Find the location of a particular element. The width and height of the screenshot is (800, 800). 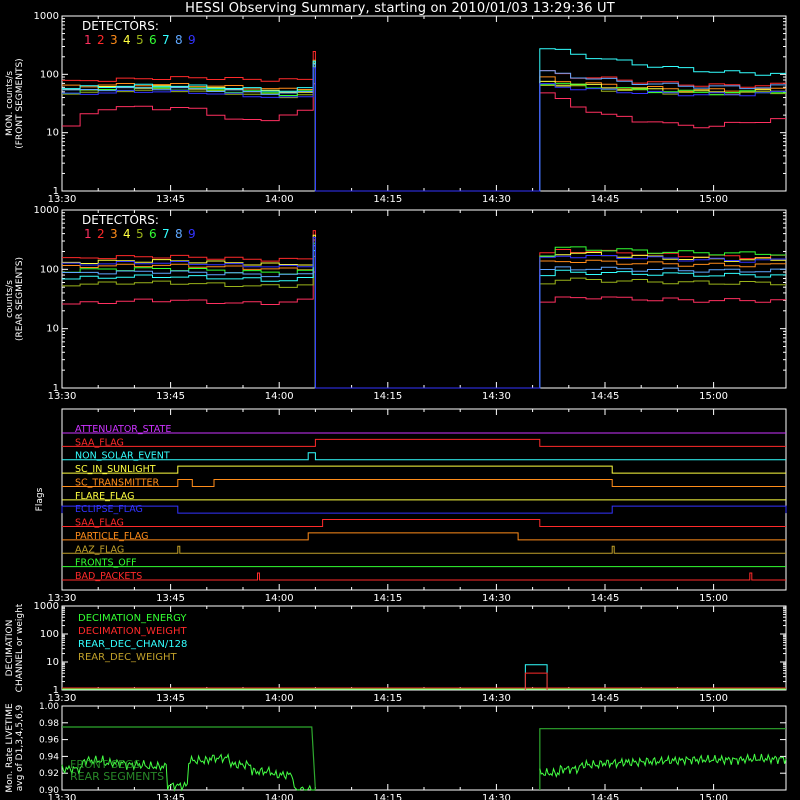

y-axis-label: counts/s is located at coordinates (10, 299).